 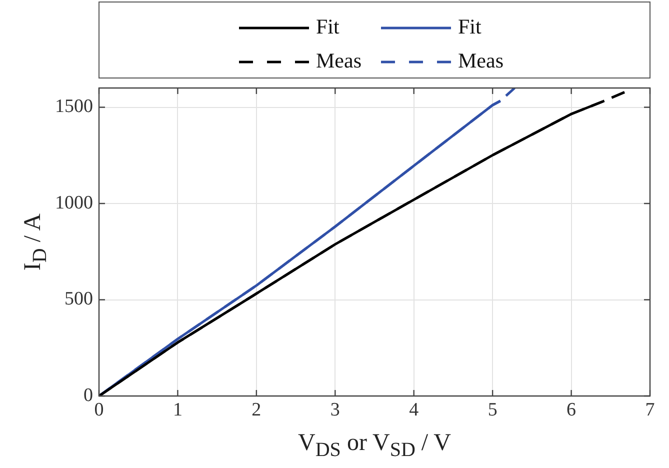 I want to click on x-axis-title: V$_{DS}$ or V$_{SD}$ / V, so click(x=374, y=446).